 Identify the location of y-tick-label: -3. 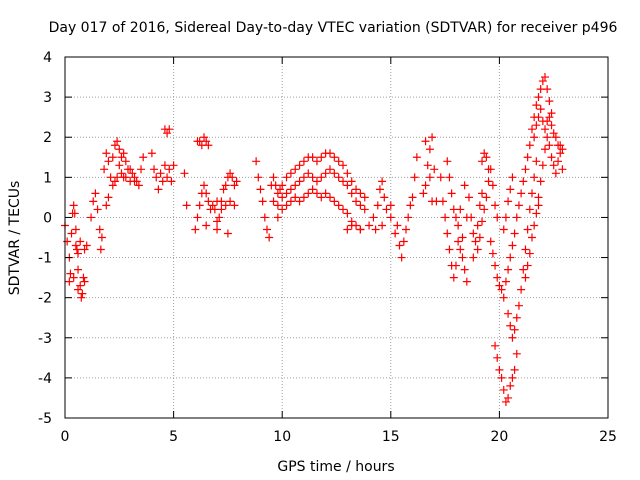
(45, 339).